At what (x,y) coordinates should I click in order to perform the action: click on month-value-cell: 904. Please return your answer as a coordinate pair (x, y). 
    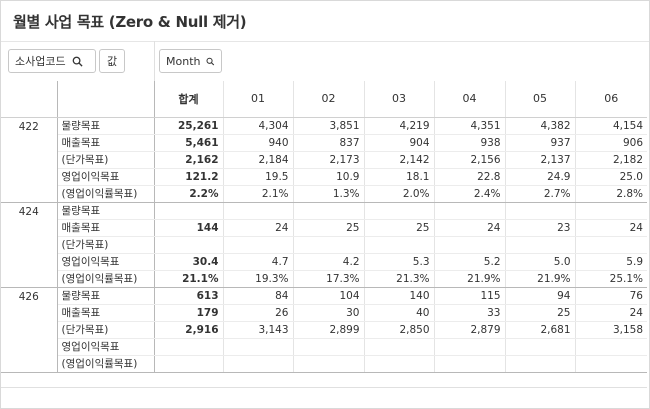
    Looking at the image, I should click on (398, 143).